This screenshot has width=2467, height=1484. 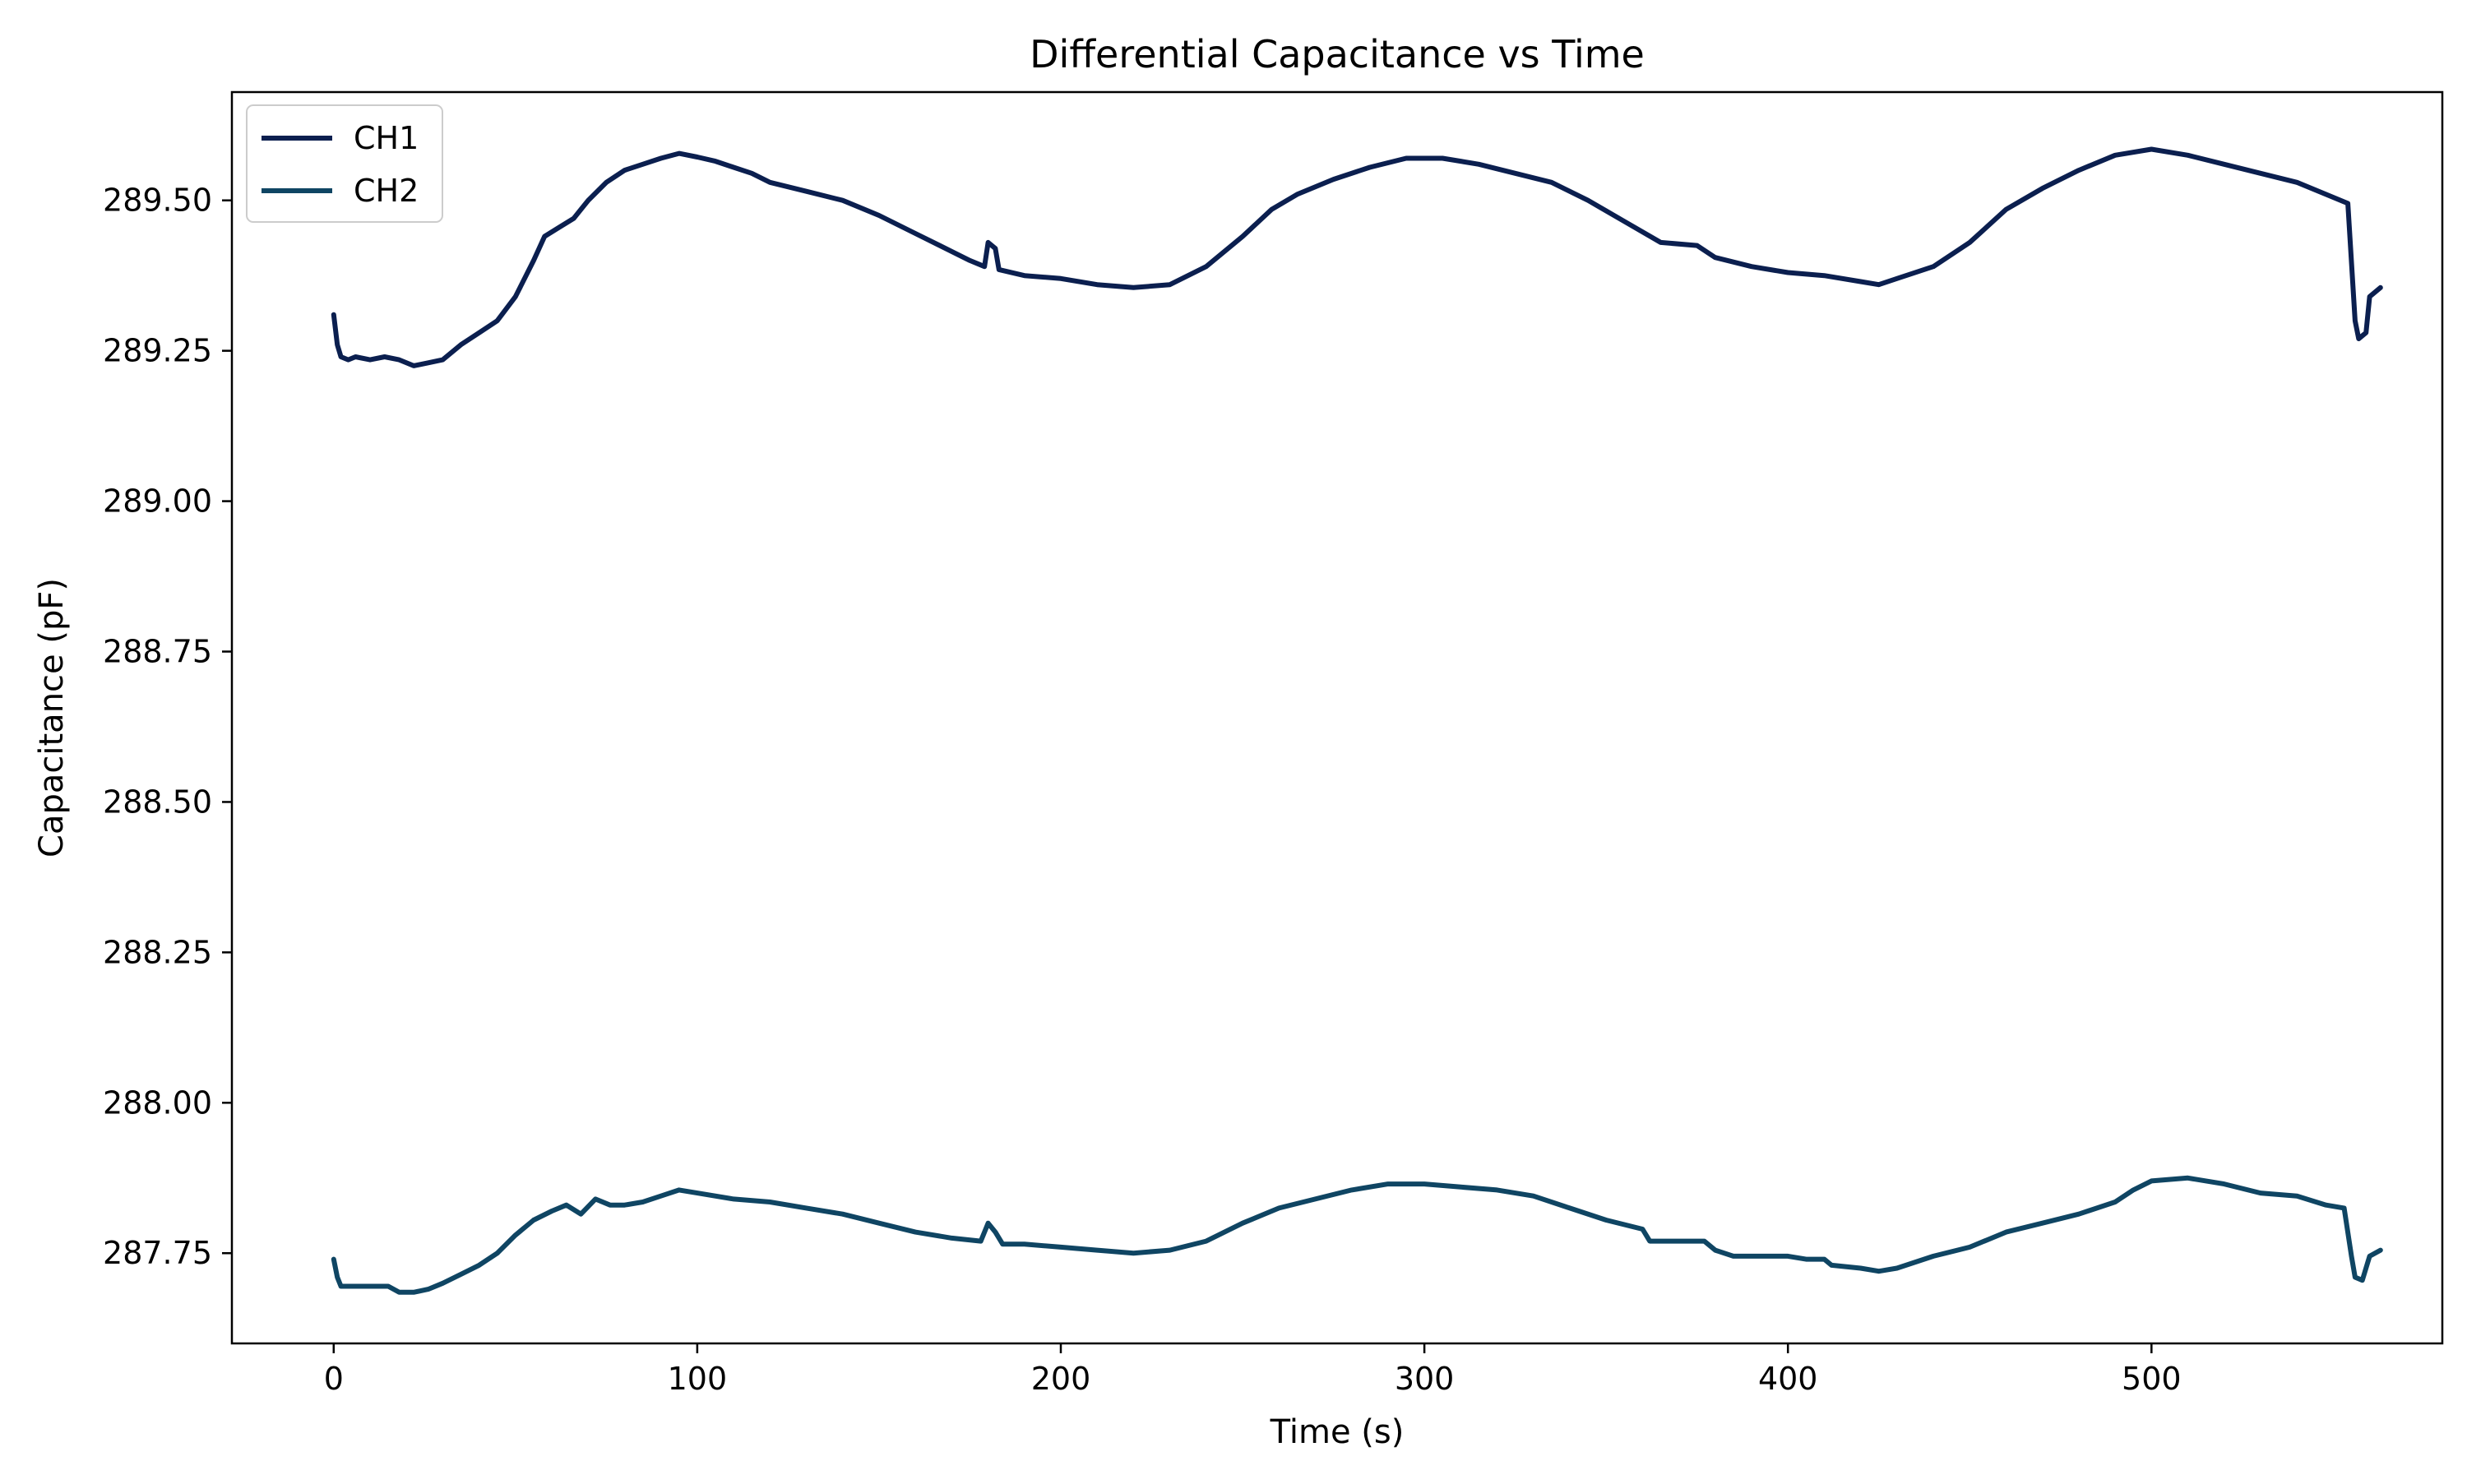 I want to click on x-tick-label: 400, so click(x=1788, y=1379).